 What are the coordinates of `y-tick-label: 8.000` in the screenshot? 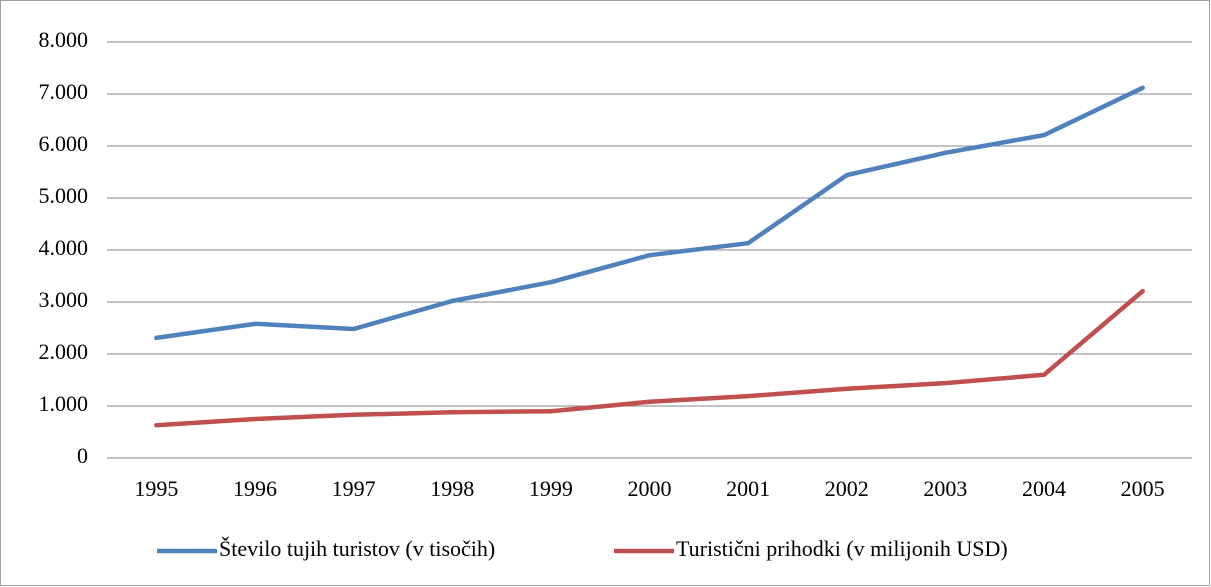 It's located at (64, 39).